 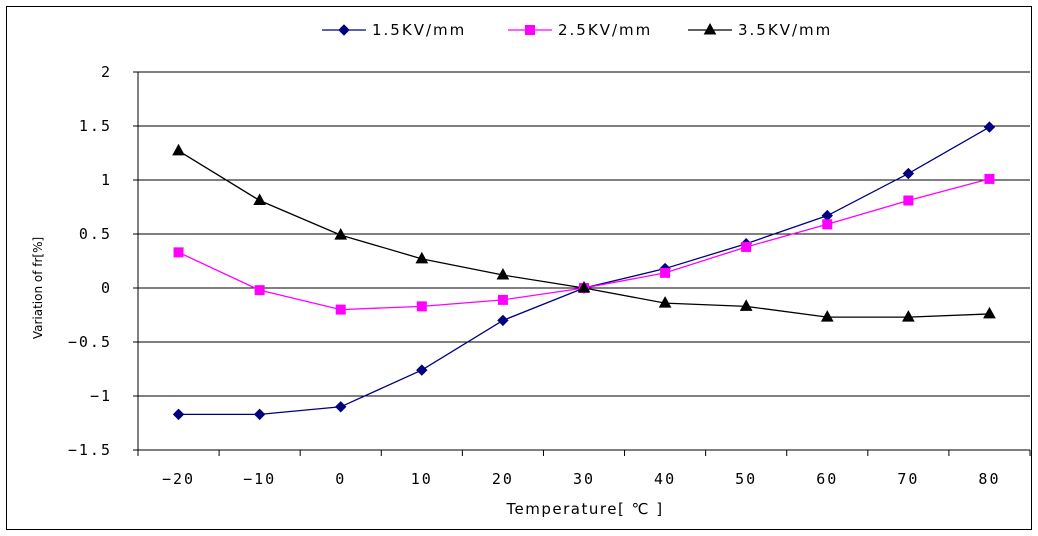 What do you see at coordinates (106, 180) in the screenshot?
I see `y-tick-label: 1` at bounding box center [106, 180].